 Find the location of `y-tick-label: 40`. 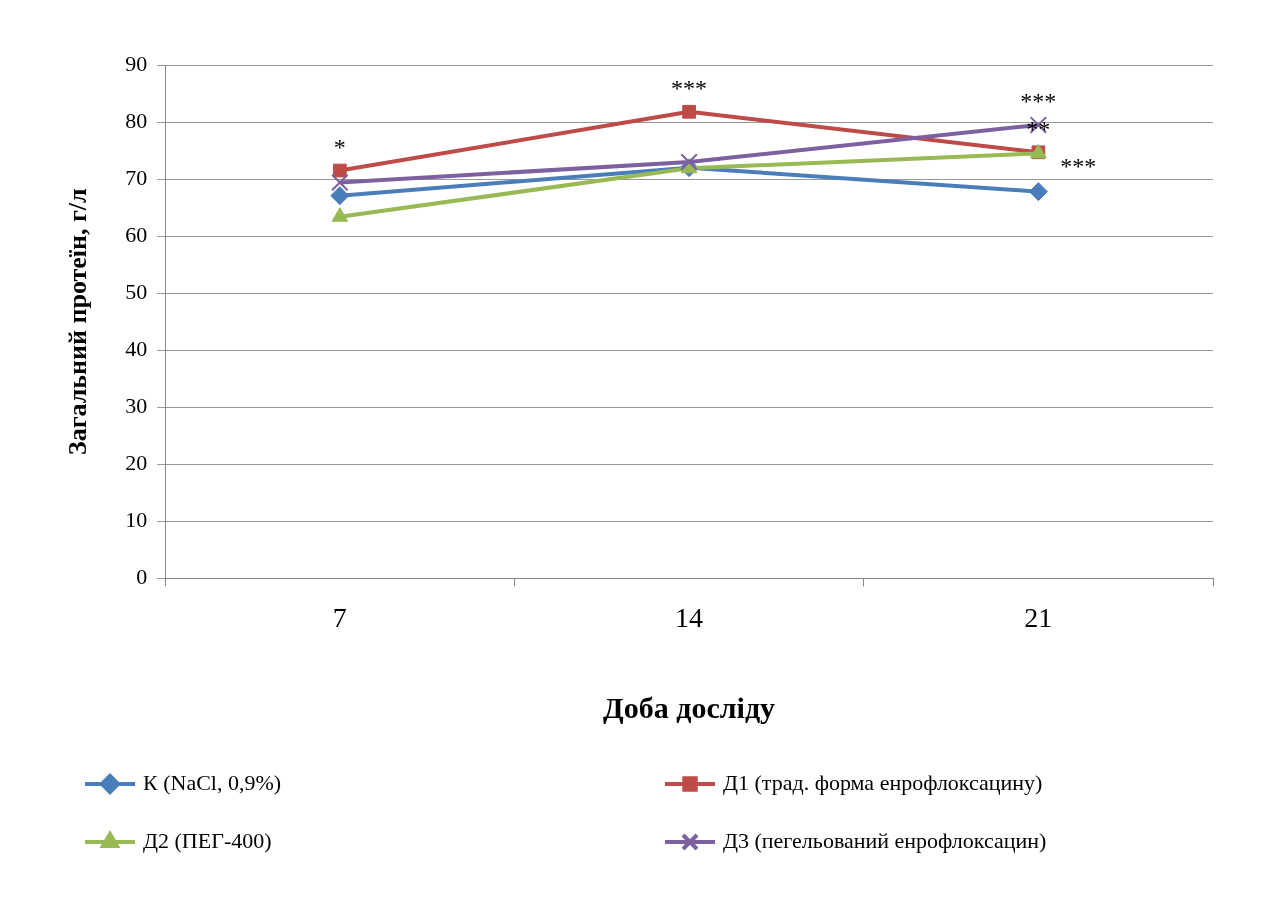

y-tick-label: 40 is located at coordinates (136, 348).